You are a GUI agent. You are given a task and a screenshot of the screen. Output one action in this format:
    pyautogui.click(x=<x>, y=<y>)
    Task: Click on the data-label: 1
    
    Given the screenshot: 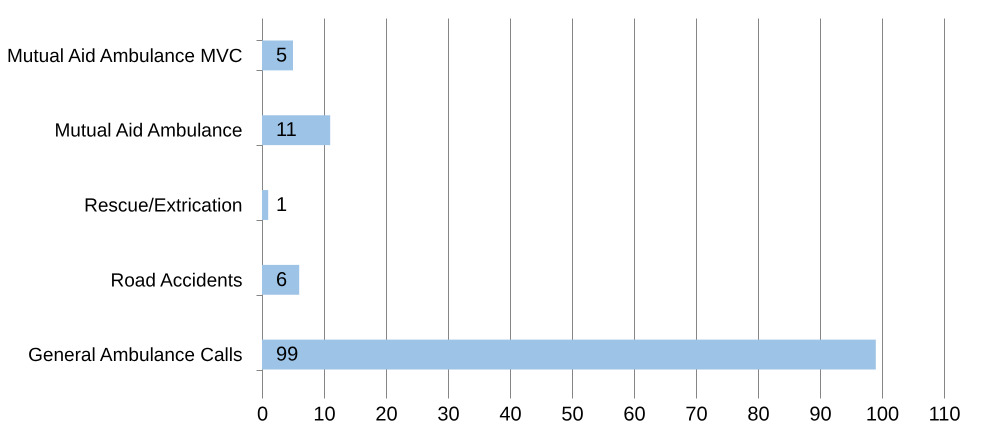 What is the action you would take?
    pyautogui.click(x=282, y=205)
    